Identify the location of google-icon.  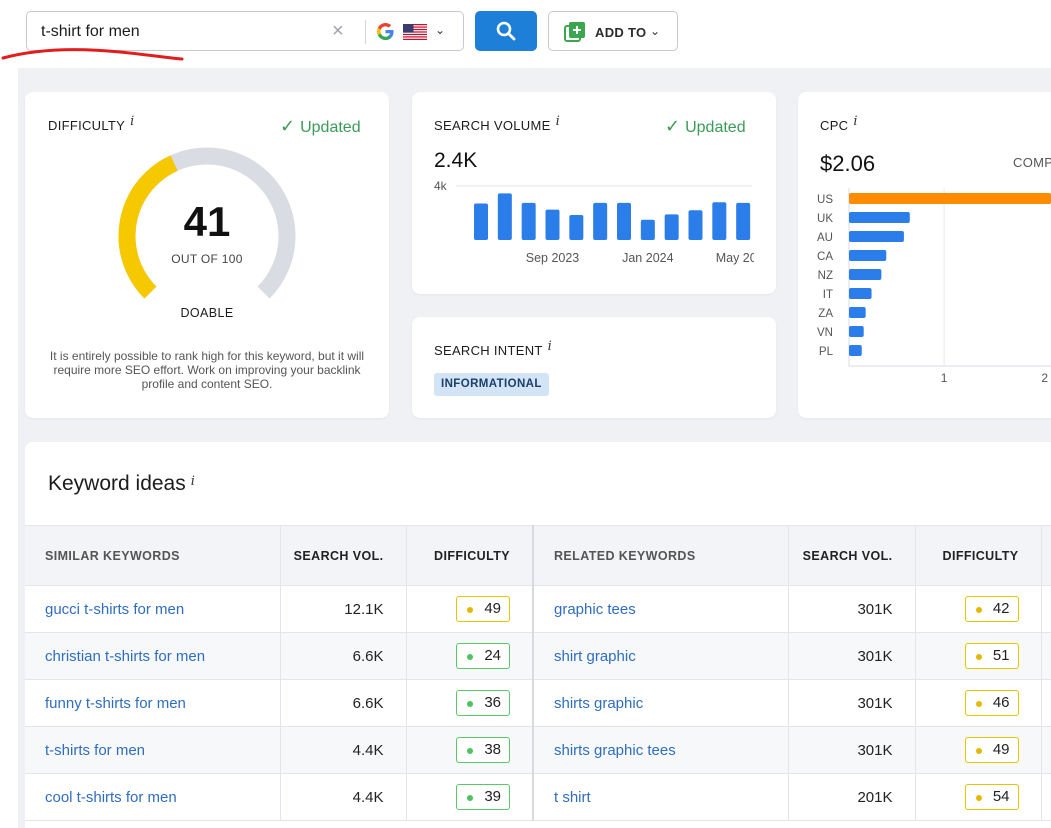
(385, 31).